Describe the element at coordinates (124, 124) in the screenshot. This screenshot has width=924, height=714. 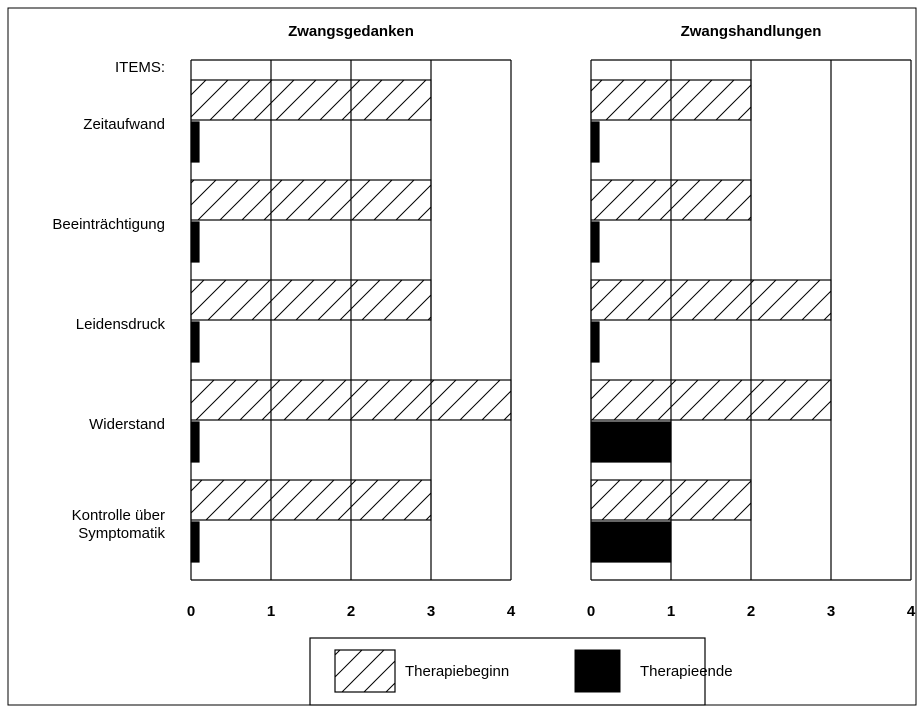
I see `category-label: Zeitaufwand` at that location.